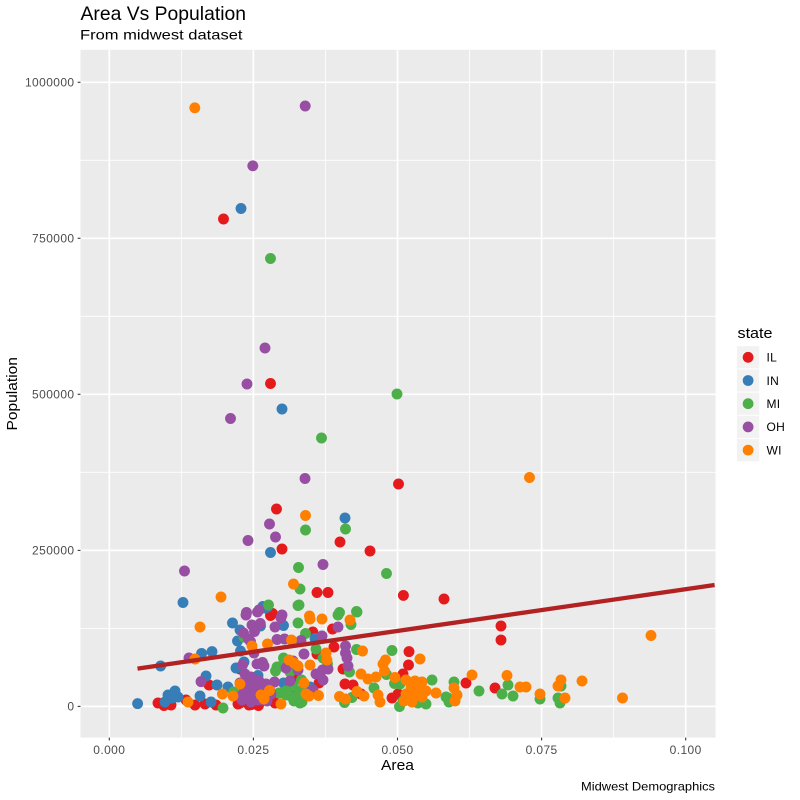 The image size is (800, 800). What do you see at coordinates (53, 551) in the screenshot?
I see `svg-text: 250000` at bounding box center [53, 551].